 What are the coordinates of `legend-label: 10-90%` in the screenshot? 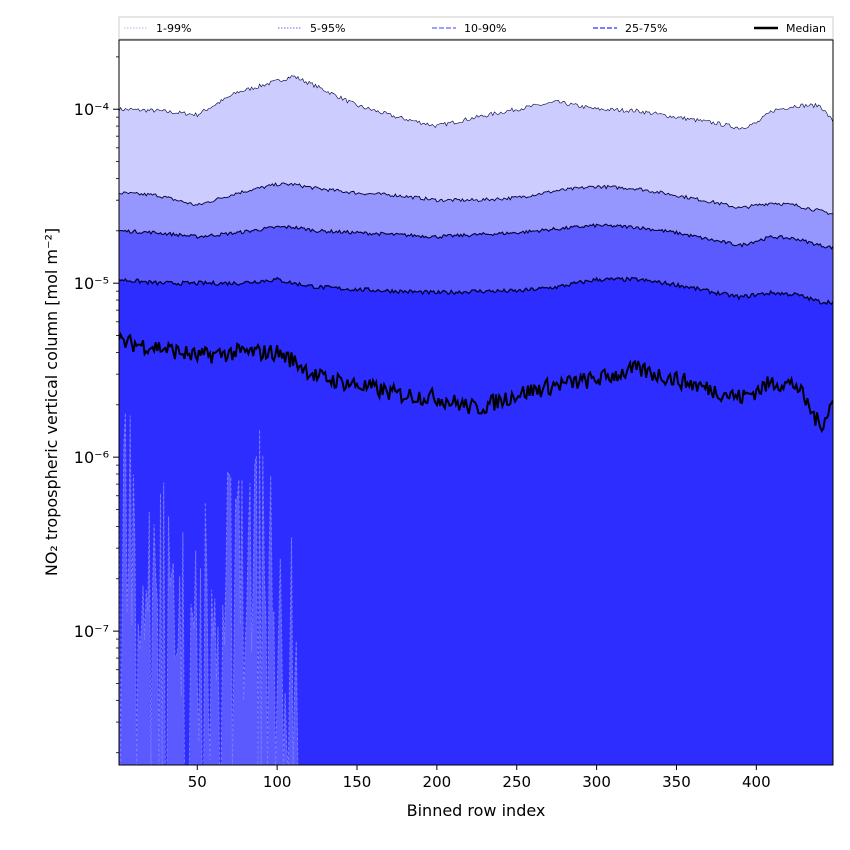 It's located at (485, 28).